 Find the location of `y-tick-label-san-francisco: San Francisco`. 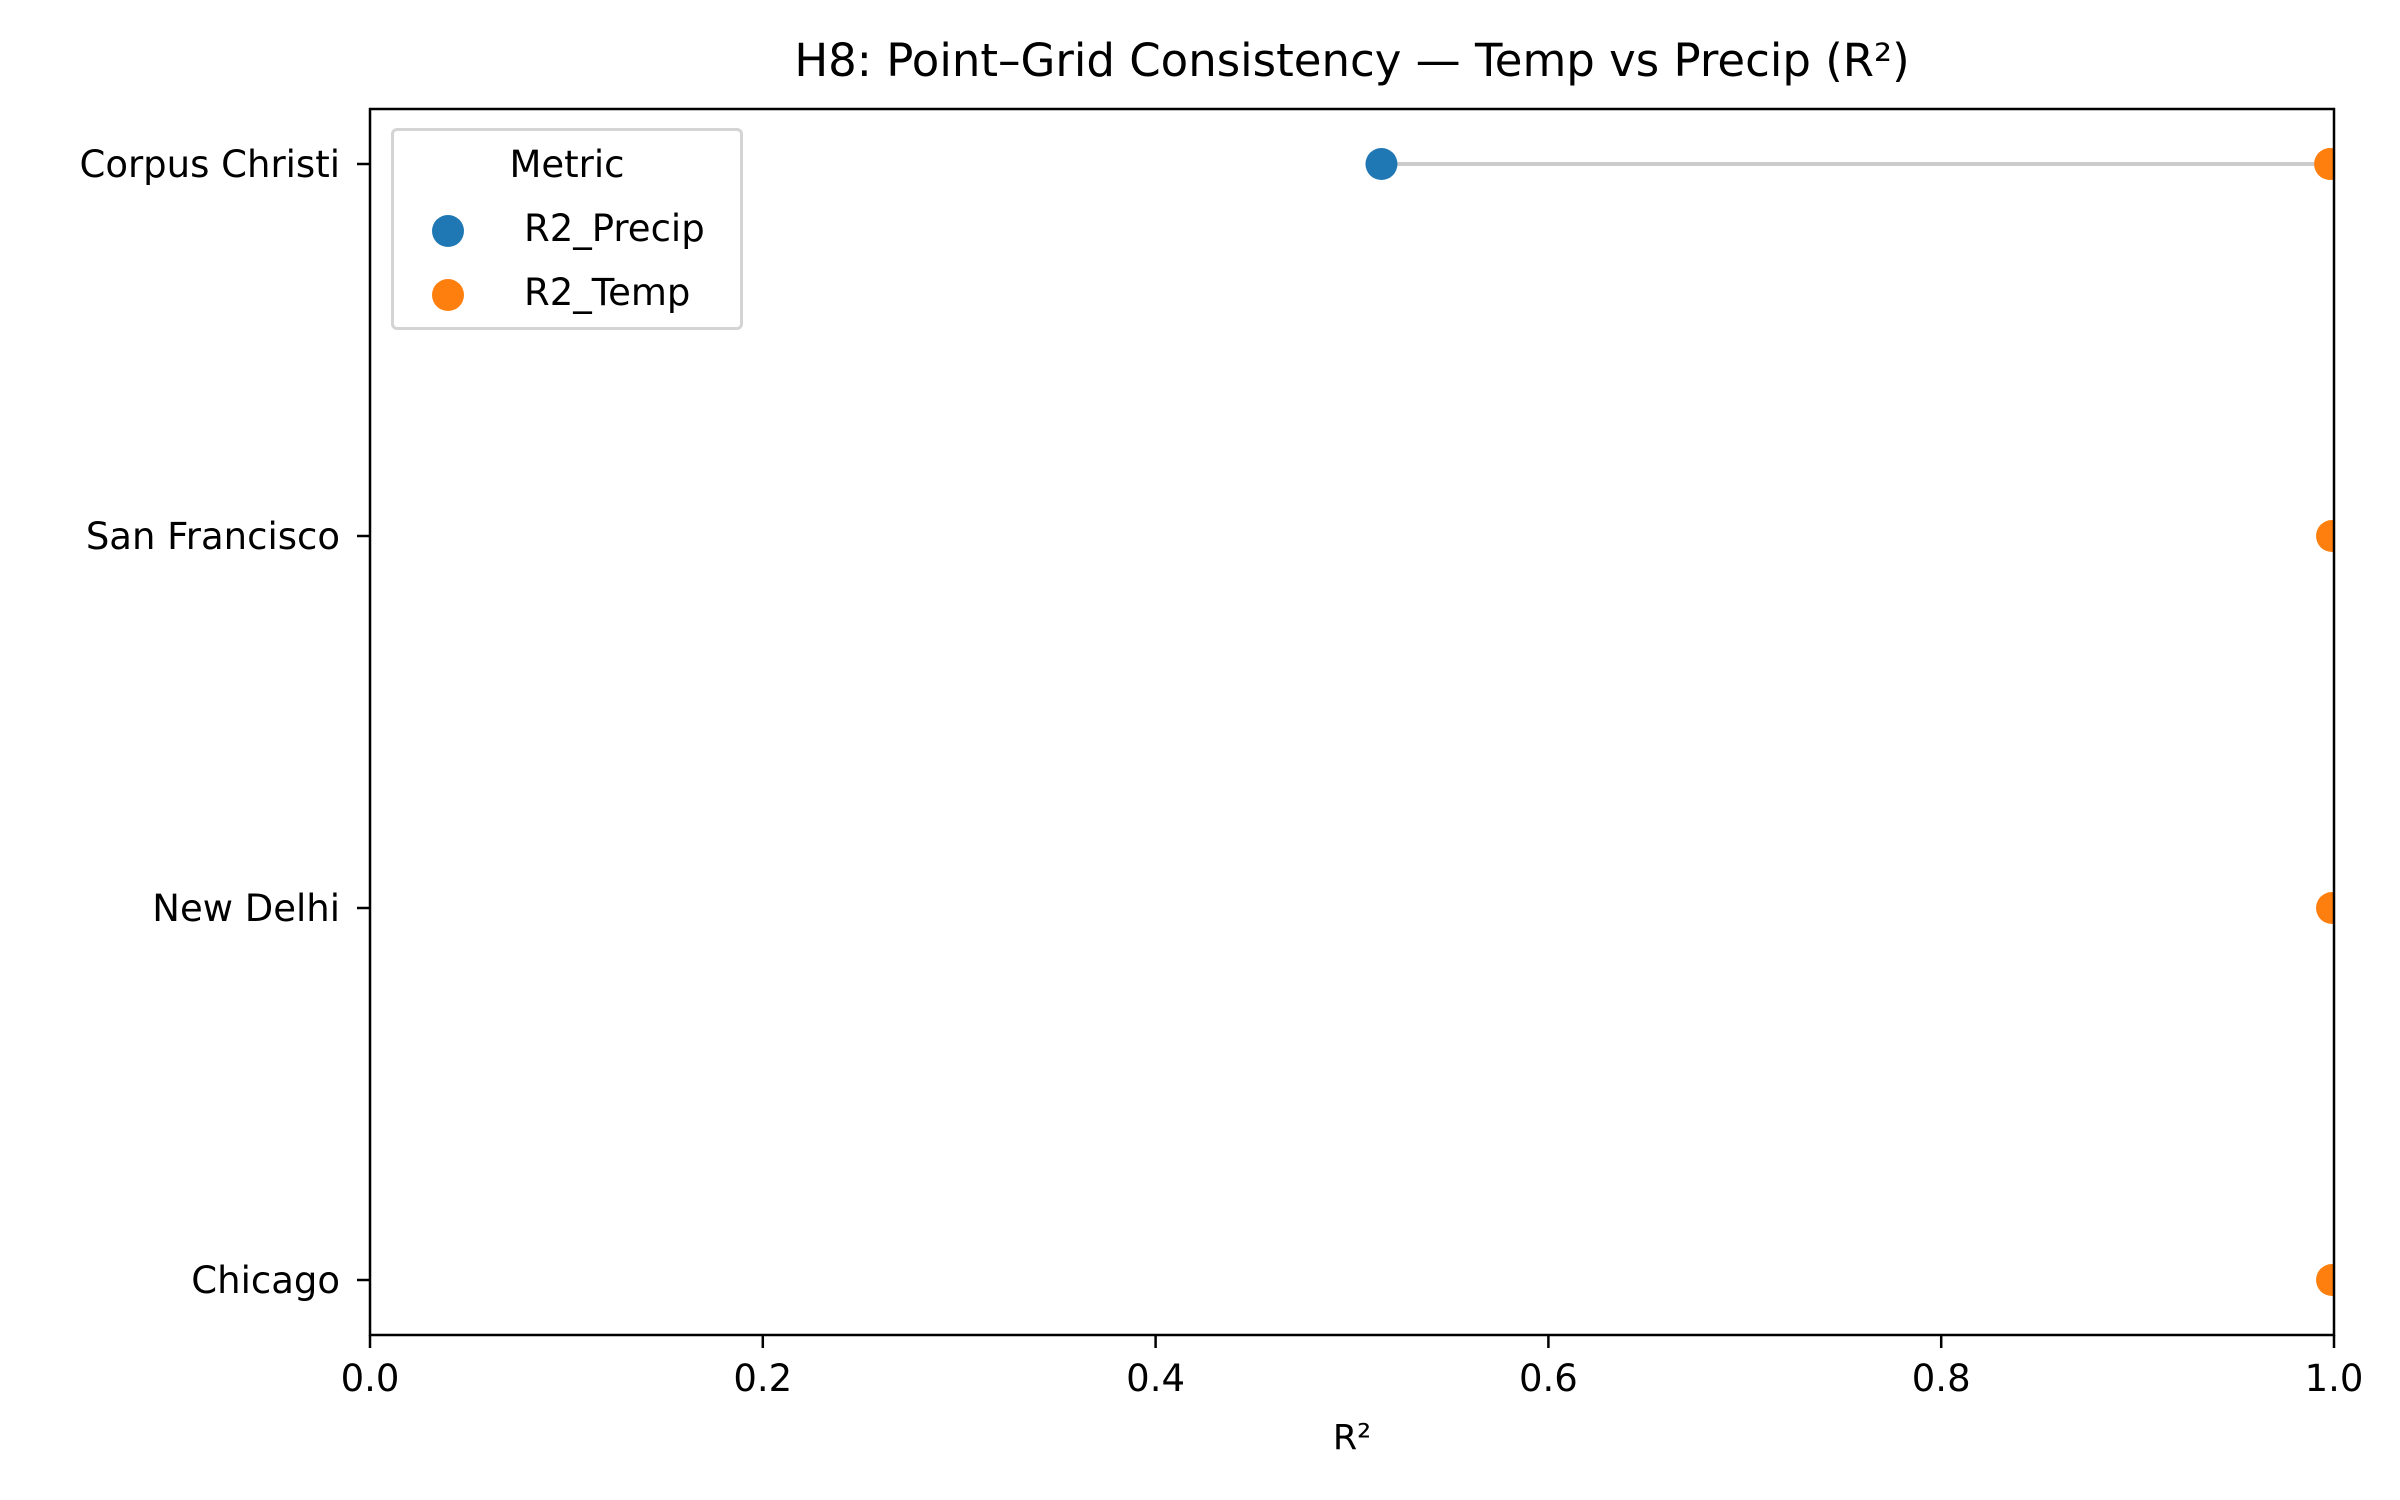

y-tick-label-san-francisco: San Francisco is located at coordinates (213, 536).